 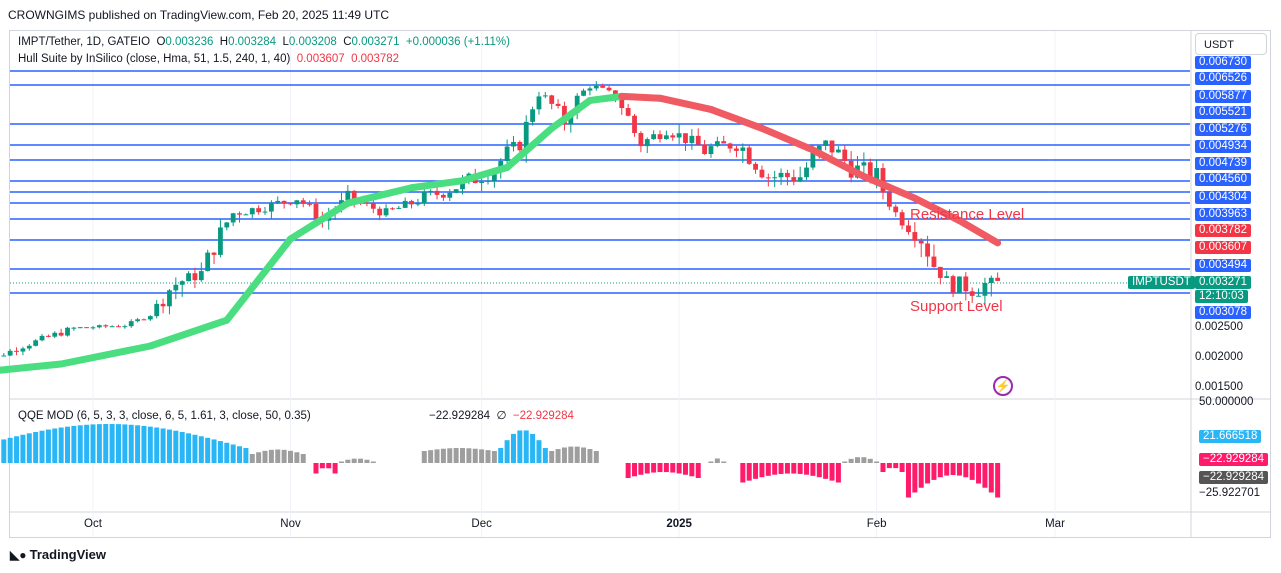 I want to click on low-value: 0.003208, so click(x=312, y=42).